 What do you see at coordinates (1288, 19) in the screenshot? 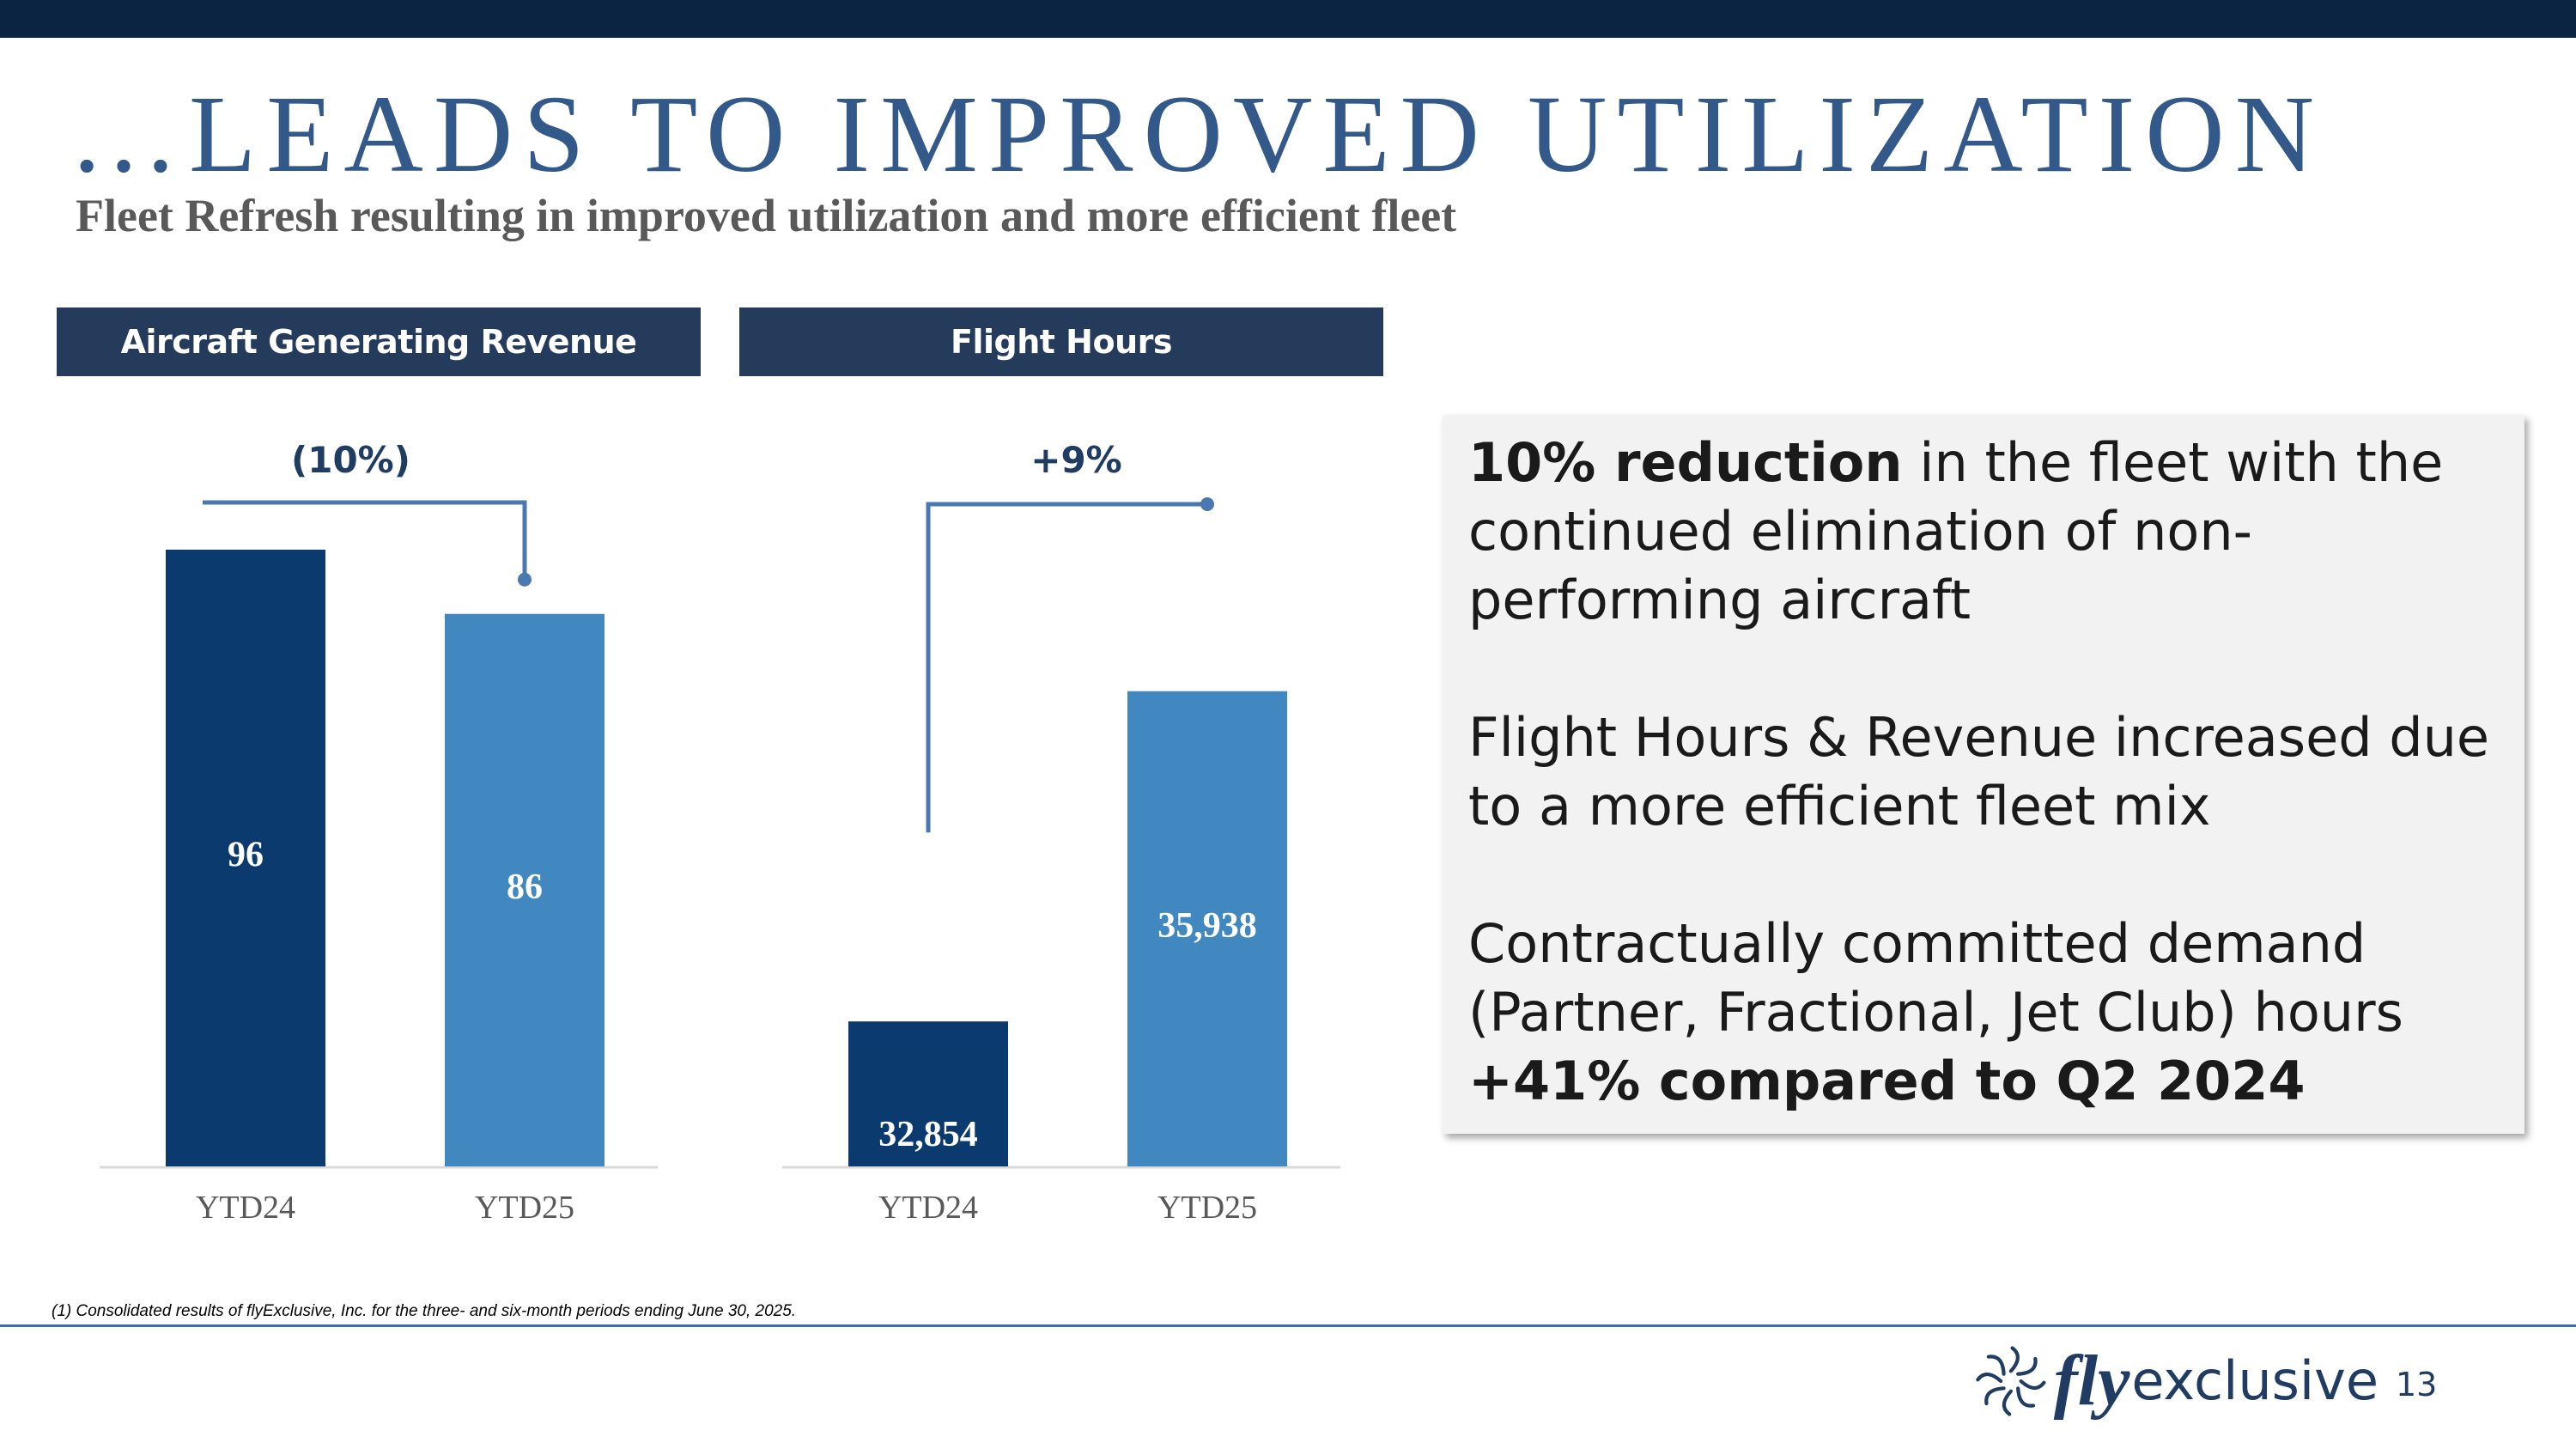
I see `top-banner` at bounding box center [1288, 19].